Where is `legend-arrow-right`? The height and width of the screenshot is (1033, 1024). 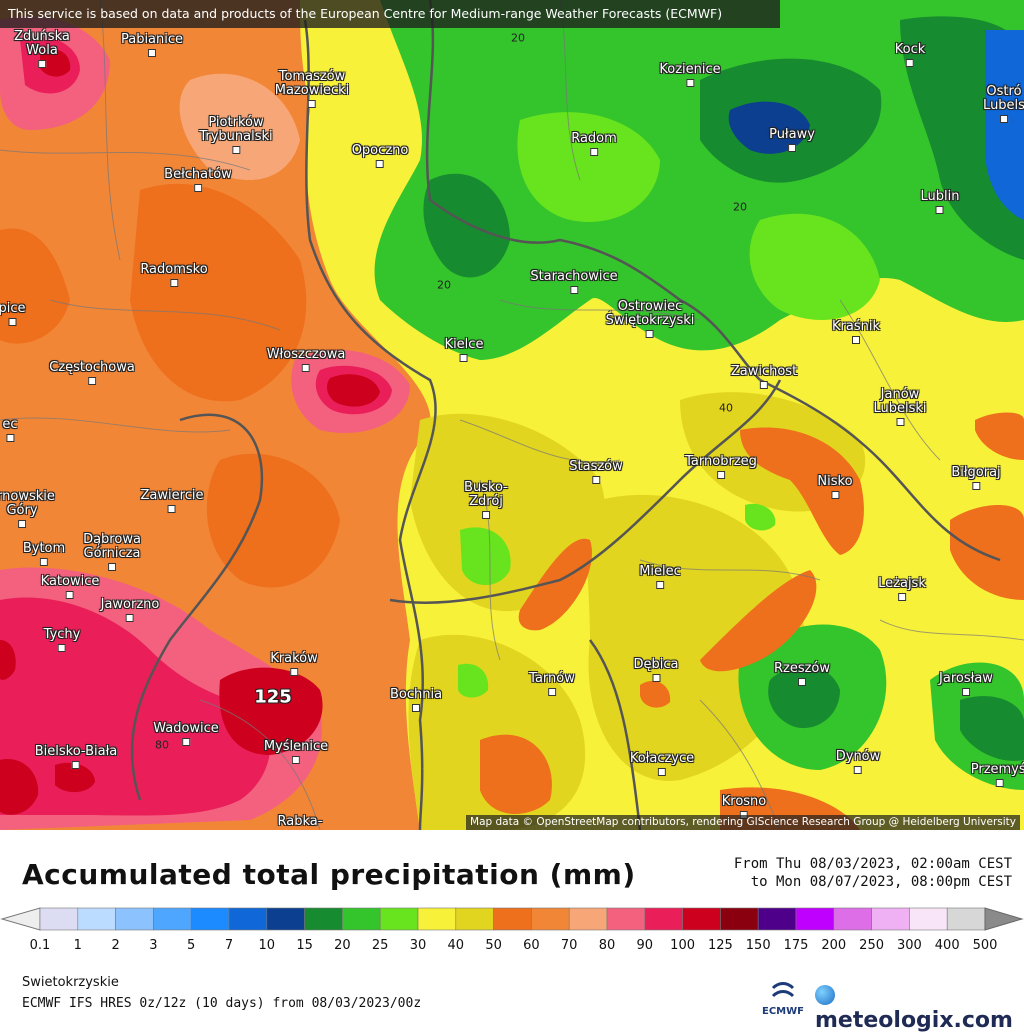
legend-arrow-right is located at coordinates (1004, 919).